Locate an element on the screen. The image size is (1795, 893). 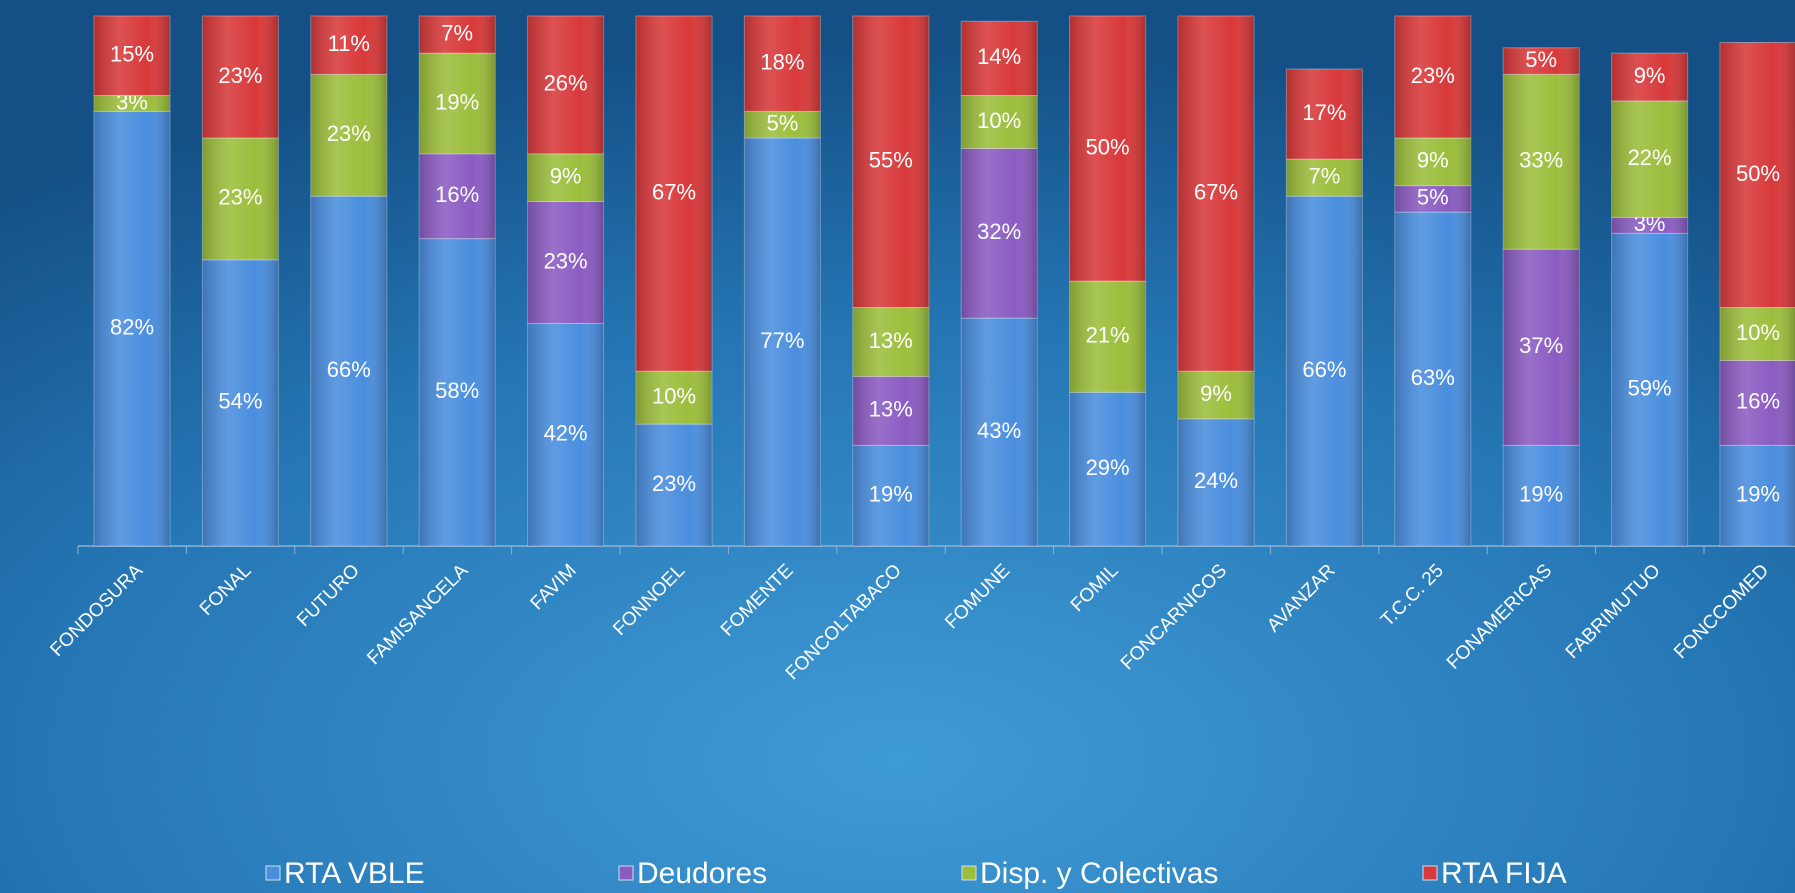
data-label: 77% is located at coordinates (782, 340).